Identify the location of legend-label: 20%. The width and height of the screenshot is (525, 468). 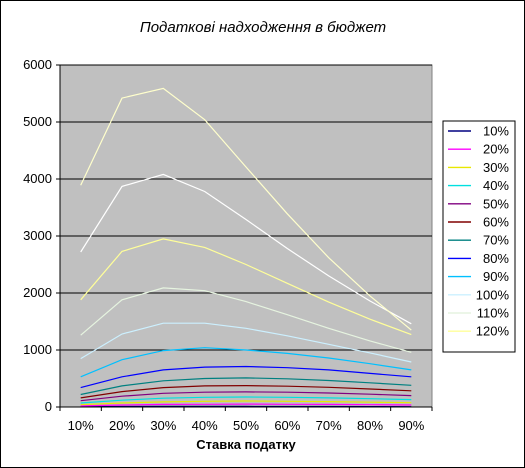
(496, 149).